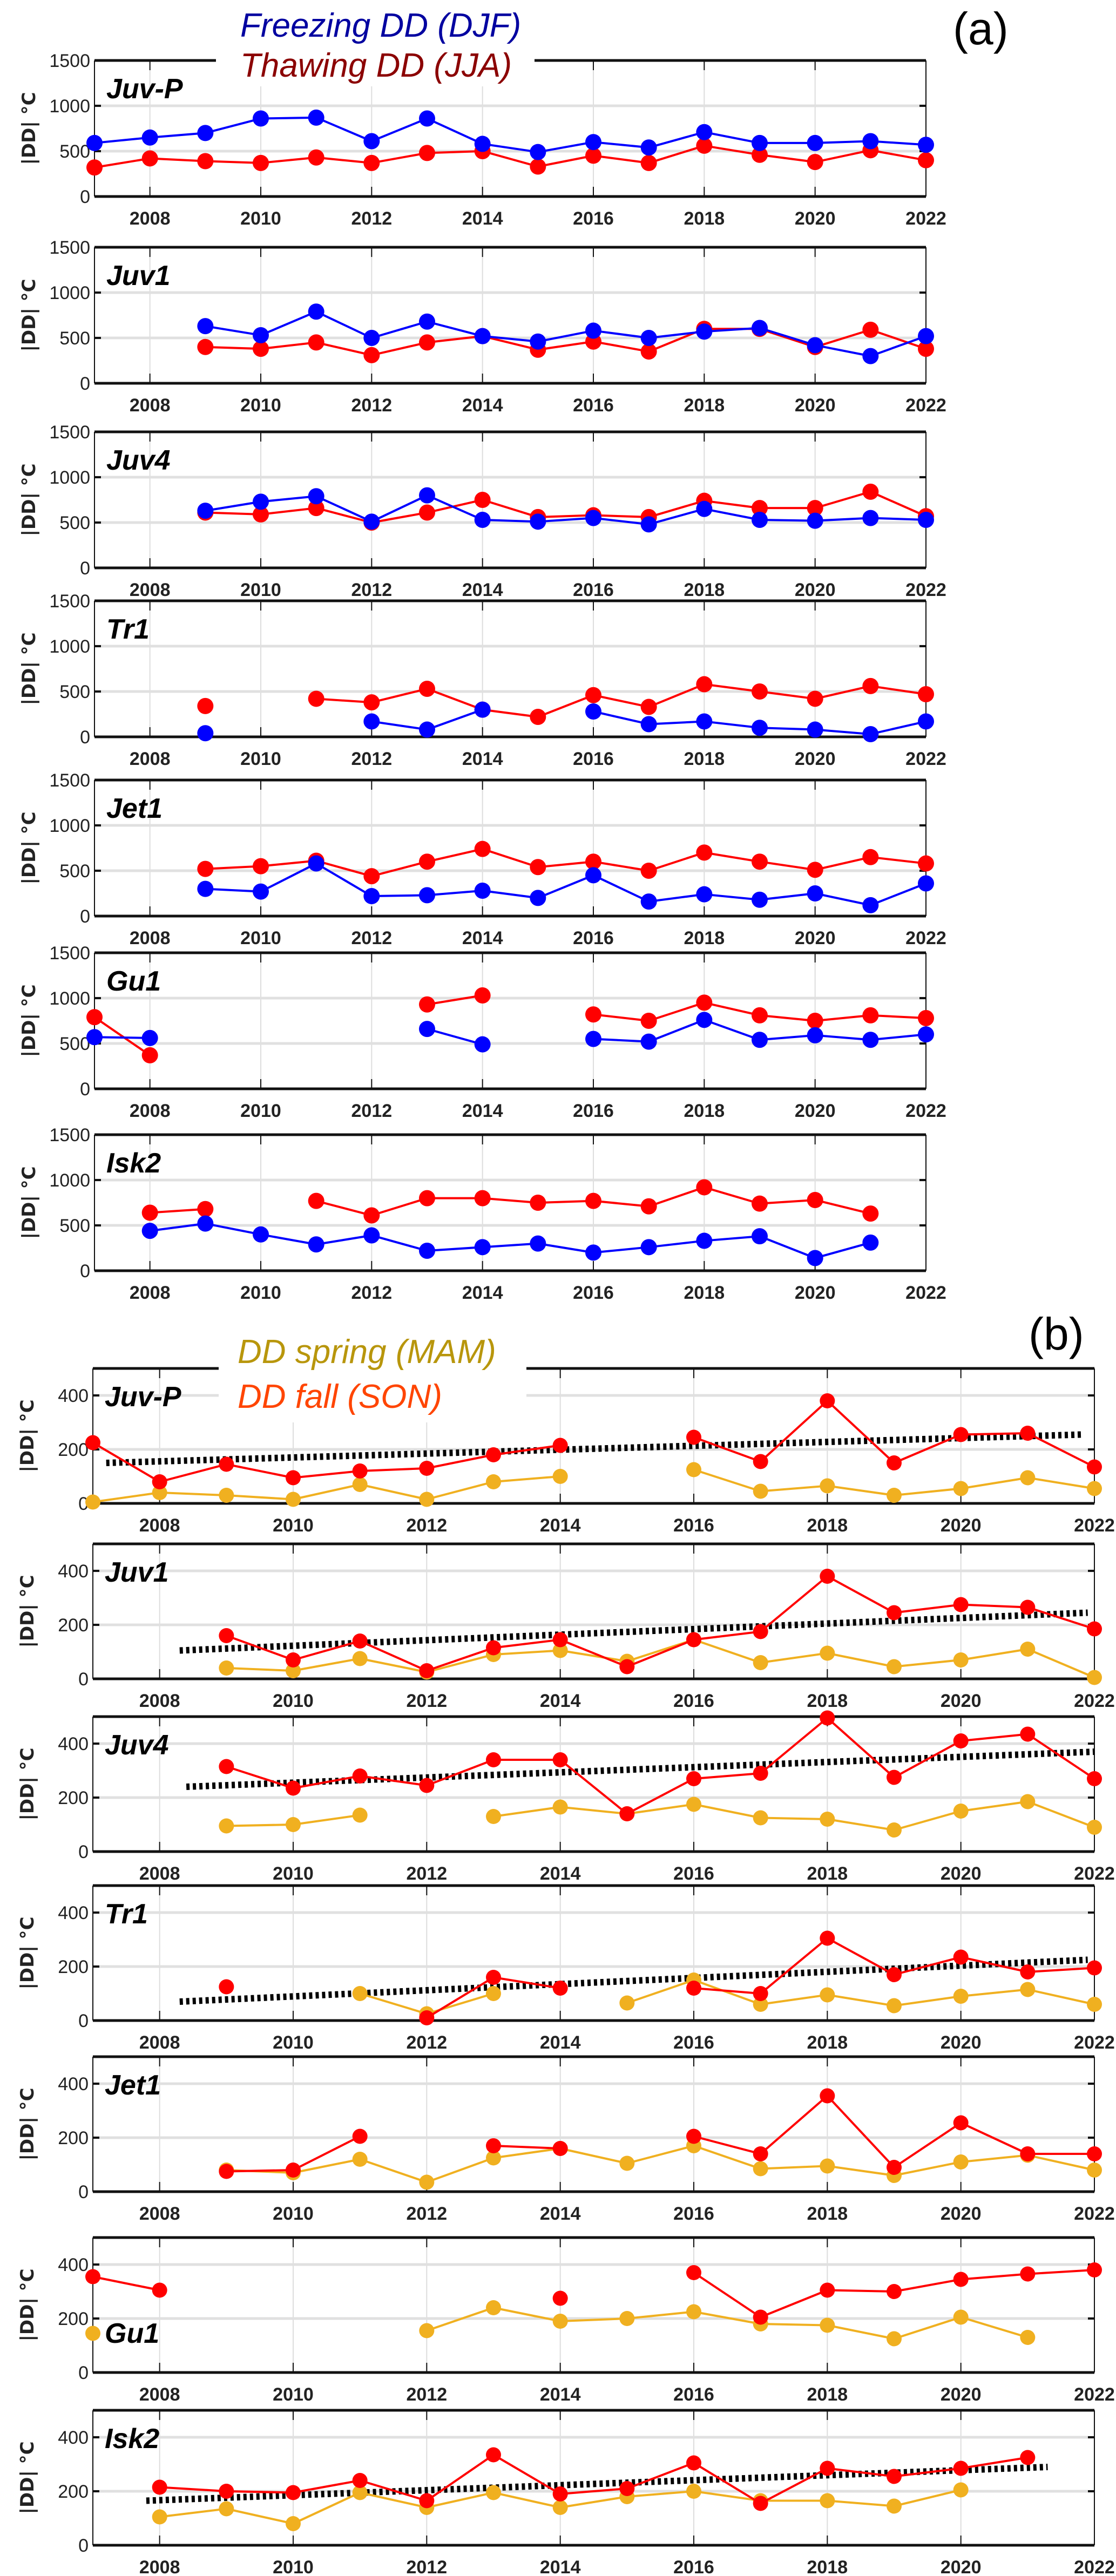 The width and height of the screenshot is (1116, 2576). I want to click on site-label: Juv1, so click(137, 1572).